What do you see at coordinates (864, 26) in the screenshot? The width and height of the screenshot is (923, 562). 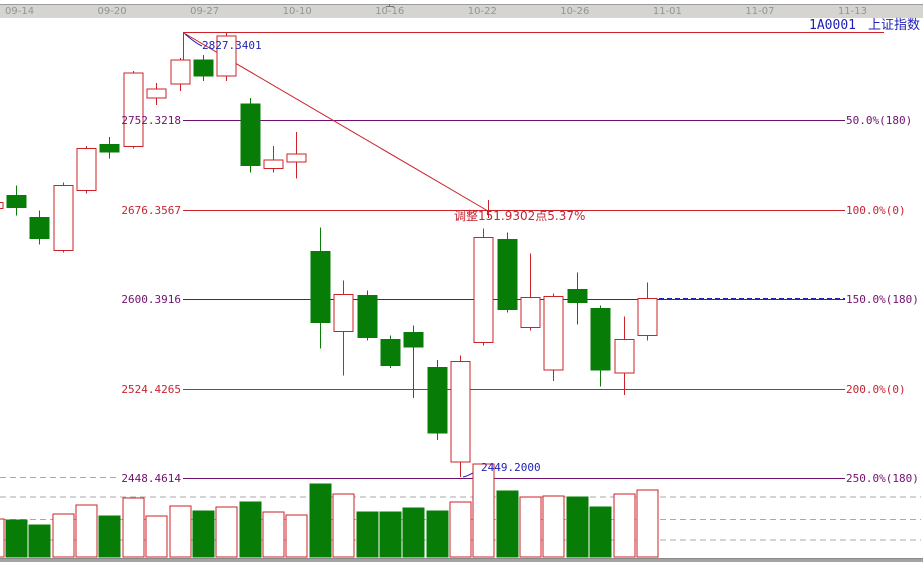 I see `symbol-label: 1A0001 上证指数` at bounding box center [864, 26].